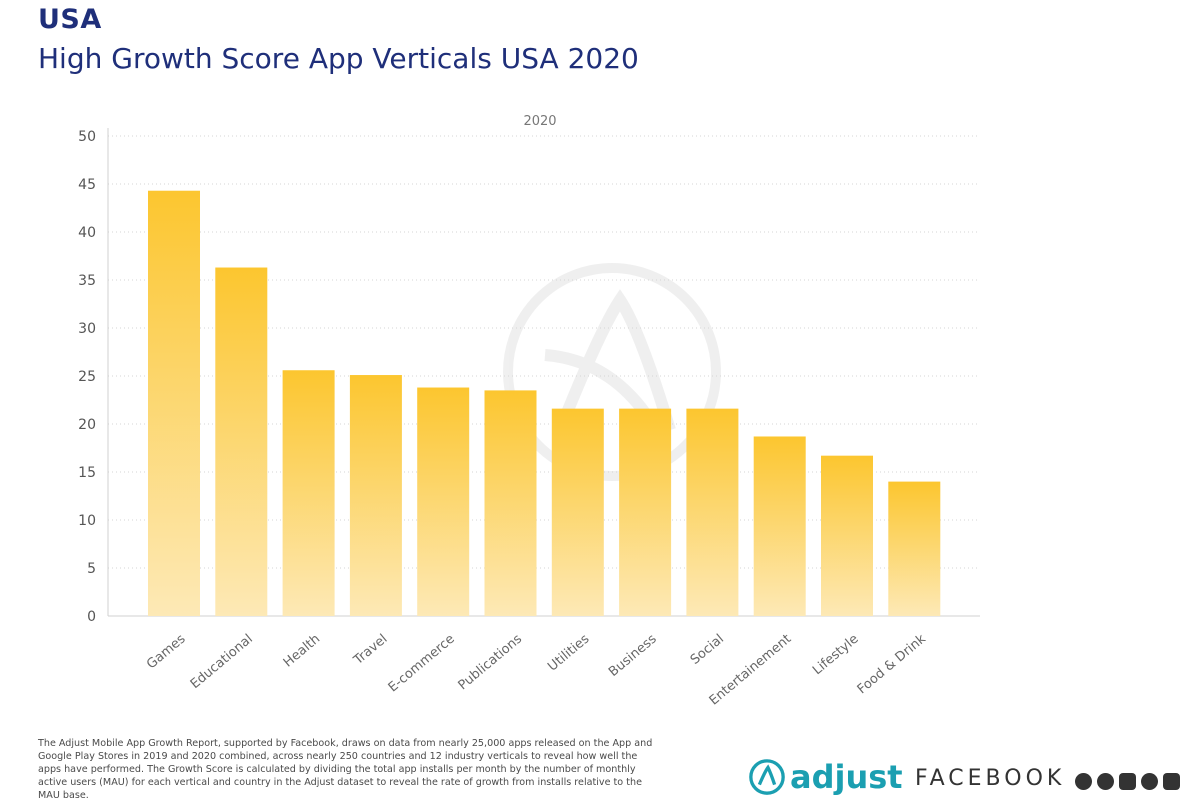  I want to click on instagram-icon, so click(1127, 781).